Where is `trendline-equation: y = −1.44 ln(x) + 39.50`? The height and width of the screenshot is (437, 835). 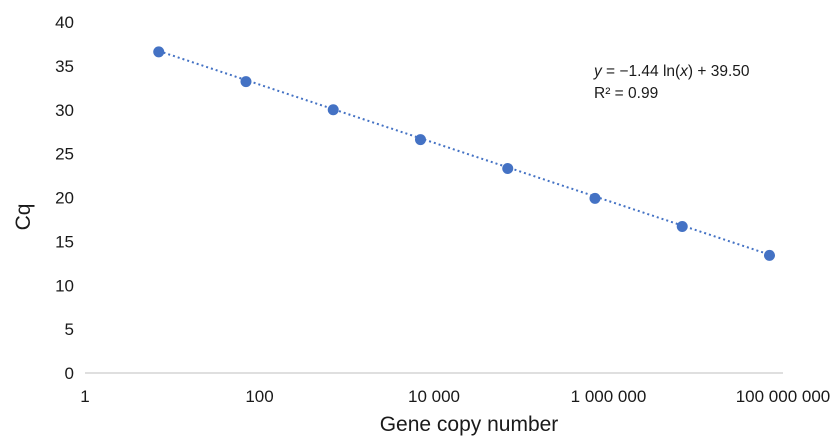
trendline-equation: y = −1.44 ln(x) + 39.50 is located at coordinates (671, 71).